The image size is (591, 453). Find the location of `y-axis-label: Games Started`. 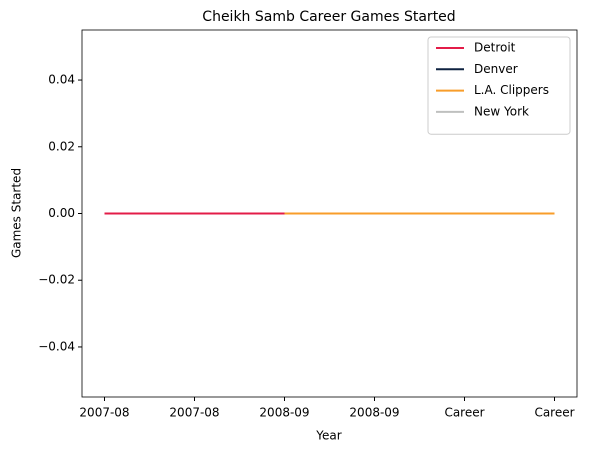

y-axis-label: Games Started is located at coordinates (17, 213).